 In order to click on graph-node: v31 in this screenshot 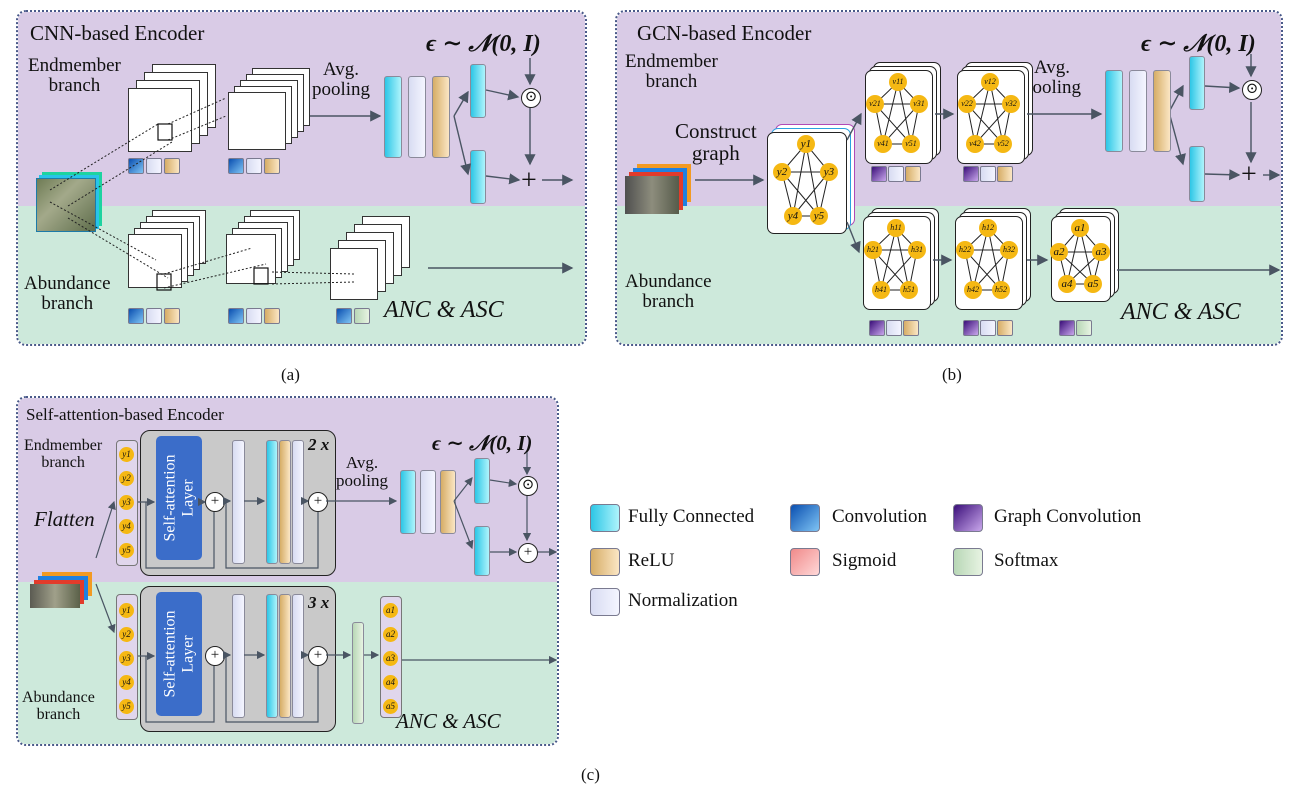, I will do `click(919, 104)`.